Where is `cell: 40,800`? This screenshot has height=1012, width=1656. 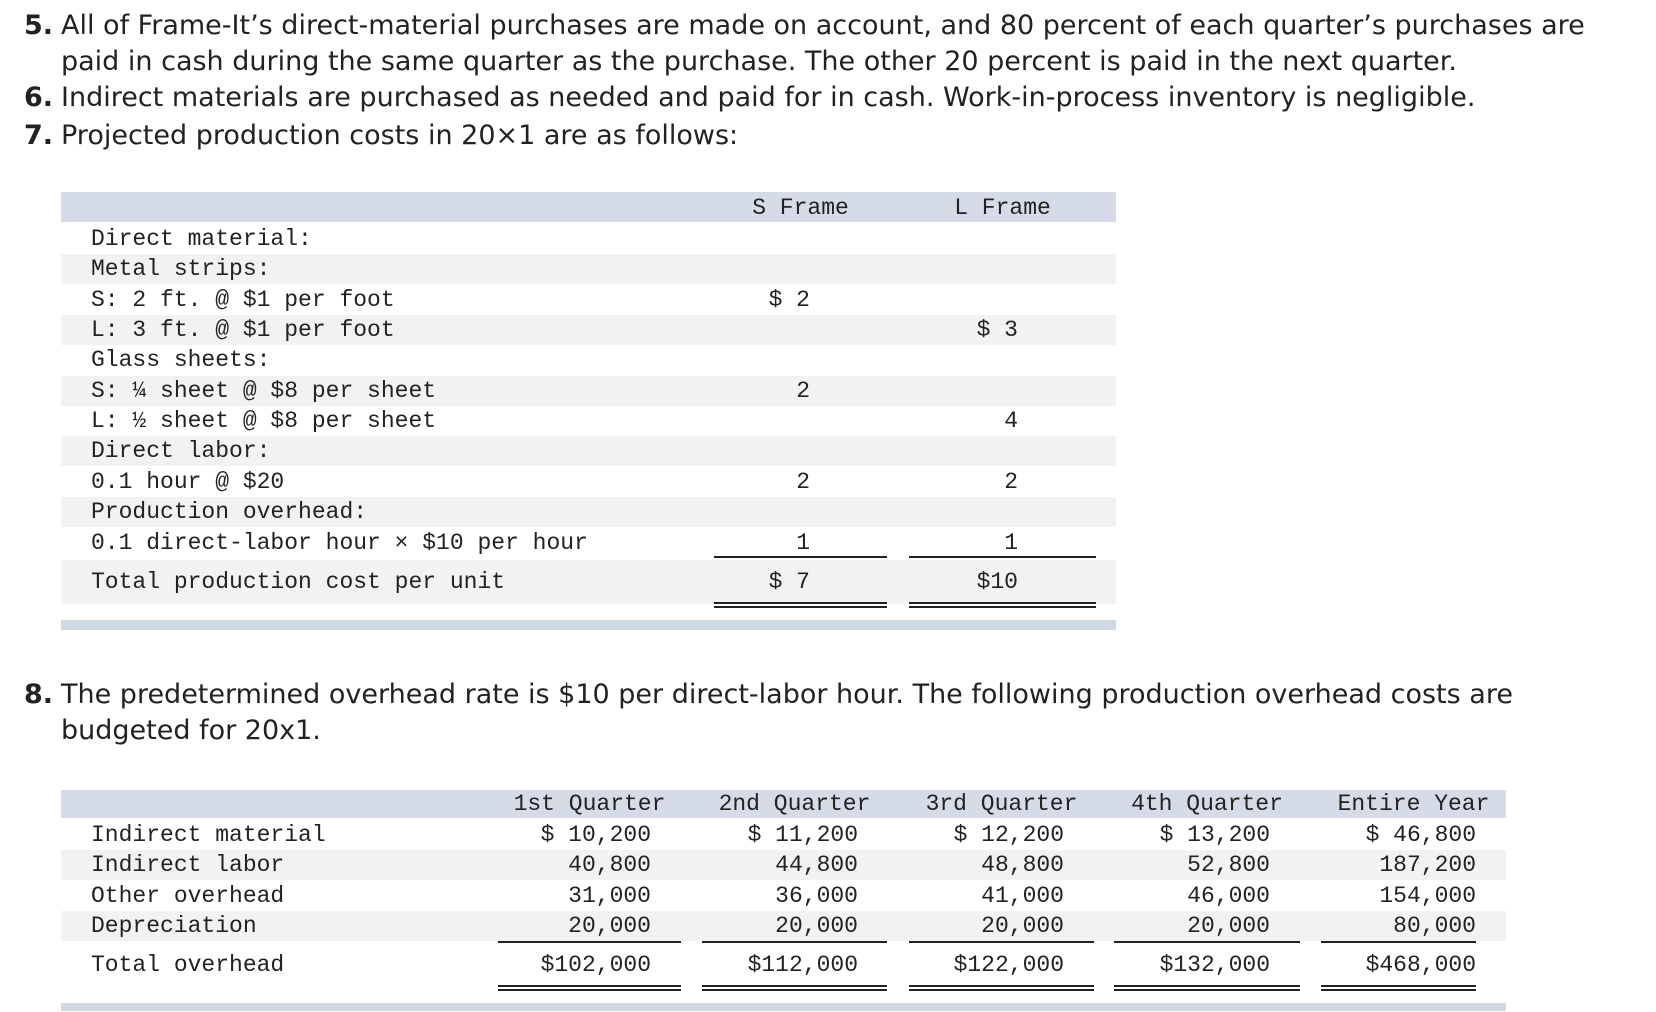
cell: 40,800 is located at coordinates (609, 865).